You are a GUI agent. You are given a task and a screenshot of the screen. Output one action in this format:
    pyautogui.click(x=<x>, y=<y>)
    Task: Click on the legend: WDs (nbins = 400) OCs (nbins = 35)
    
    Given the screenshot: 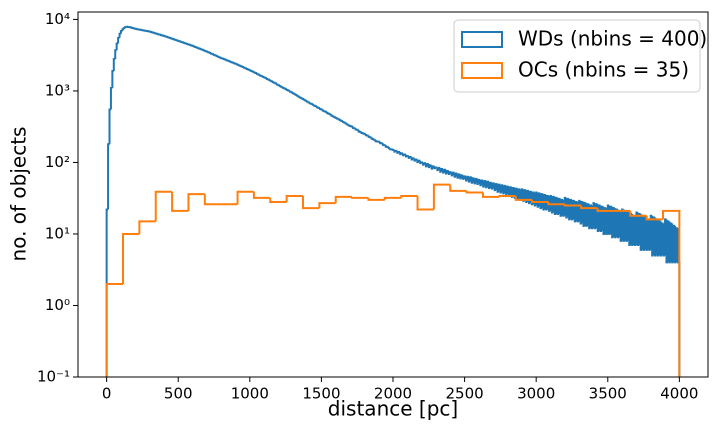 What is the action you would take?
    pyautogui.click(x=580, y=56)
    